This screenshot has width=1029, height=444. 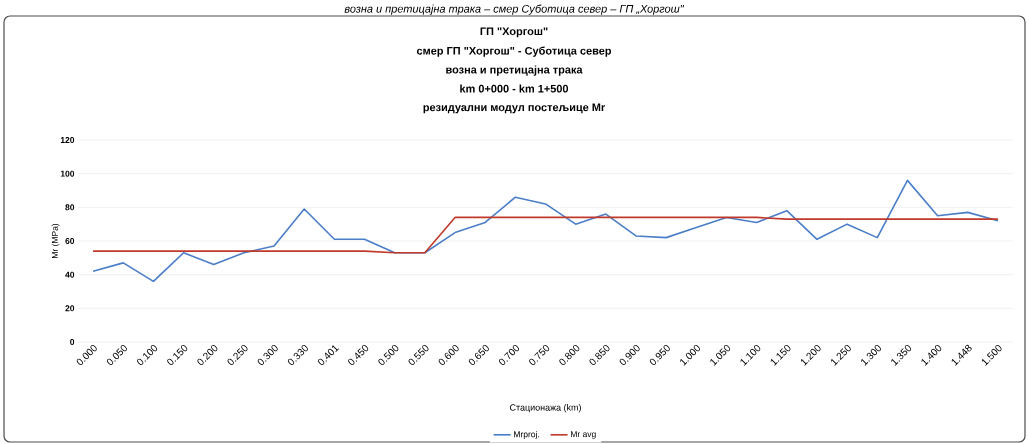 I want to click on y-tick-label: 80, so click(x=70, y=207).